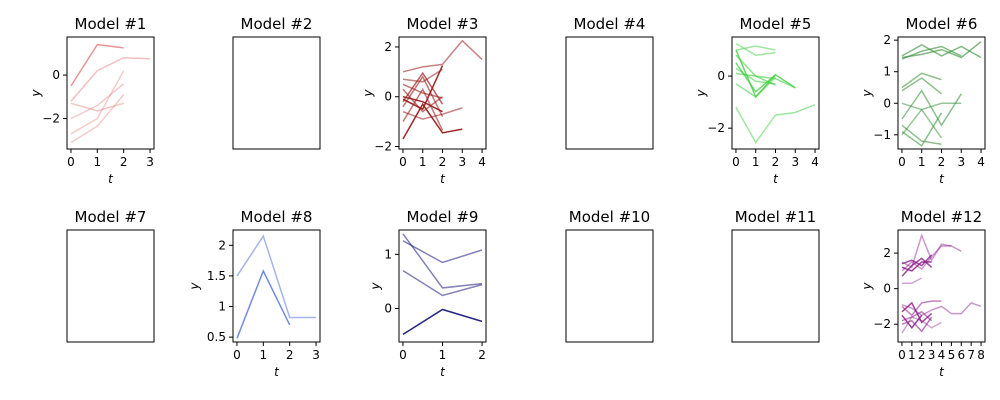 This screenshot has width=1000, height=400. I want to click on subplot: Model #10, so click(609, 275).